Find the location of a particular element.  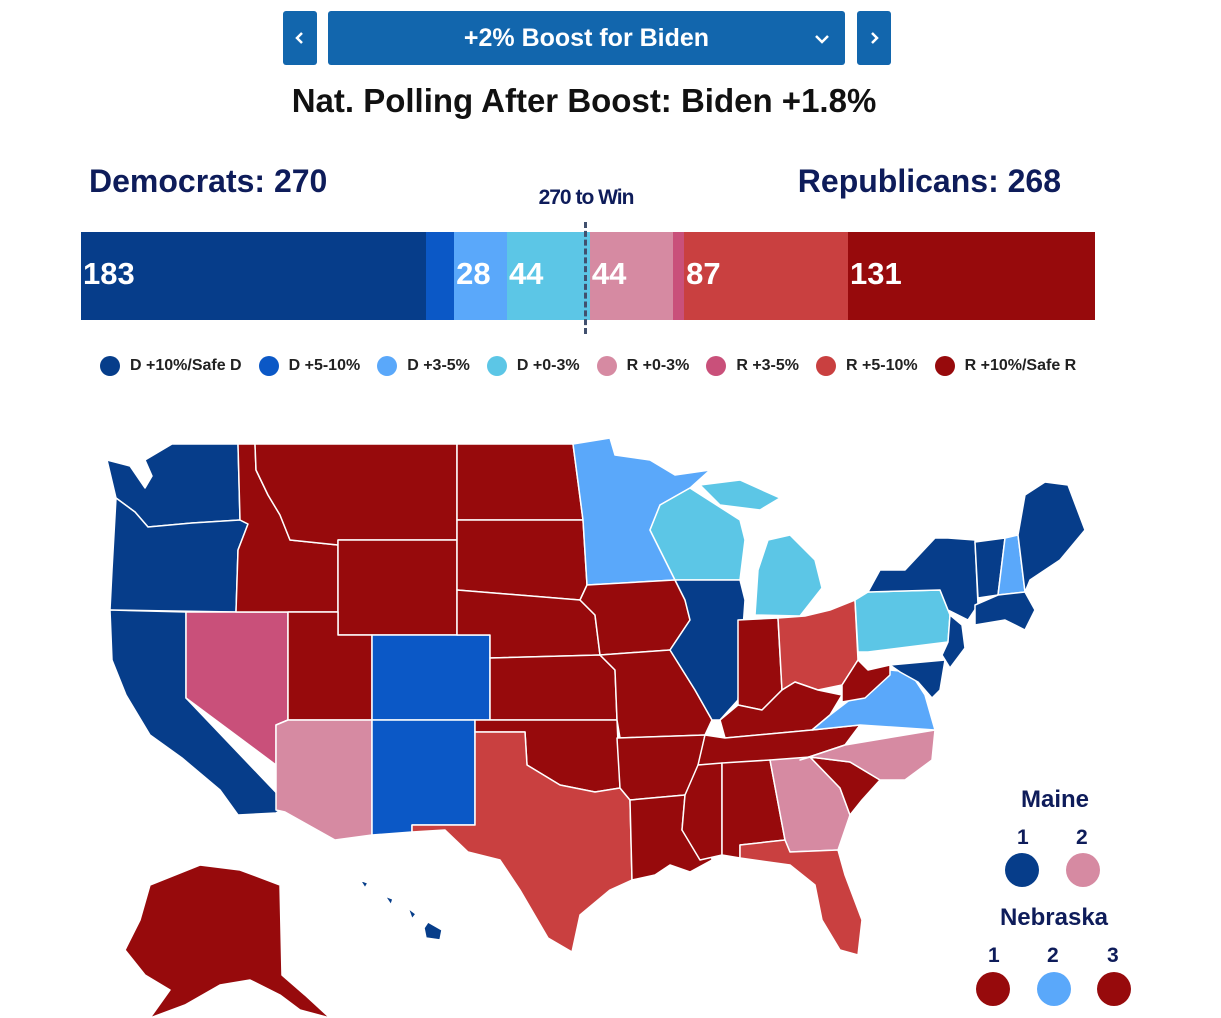

next-scenario-button is located at coordinates (874, 38).